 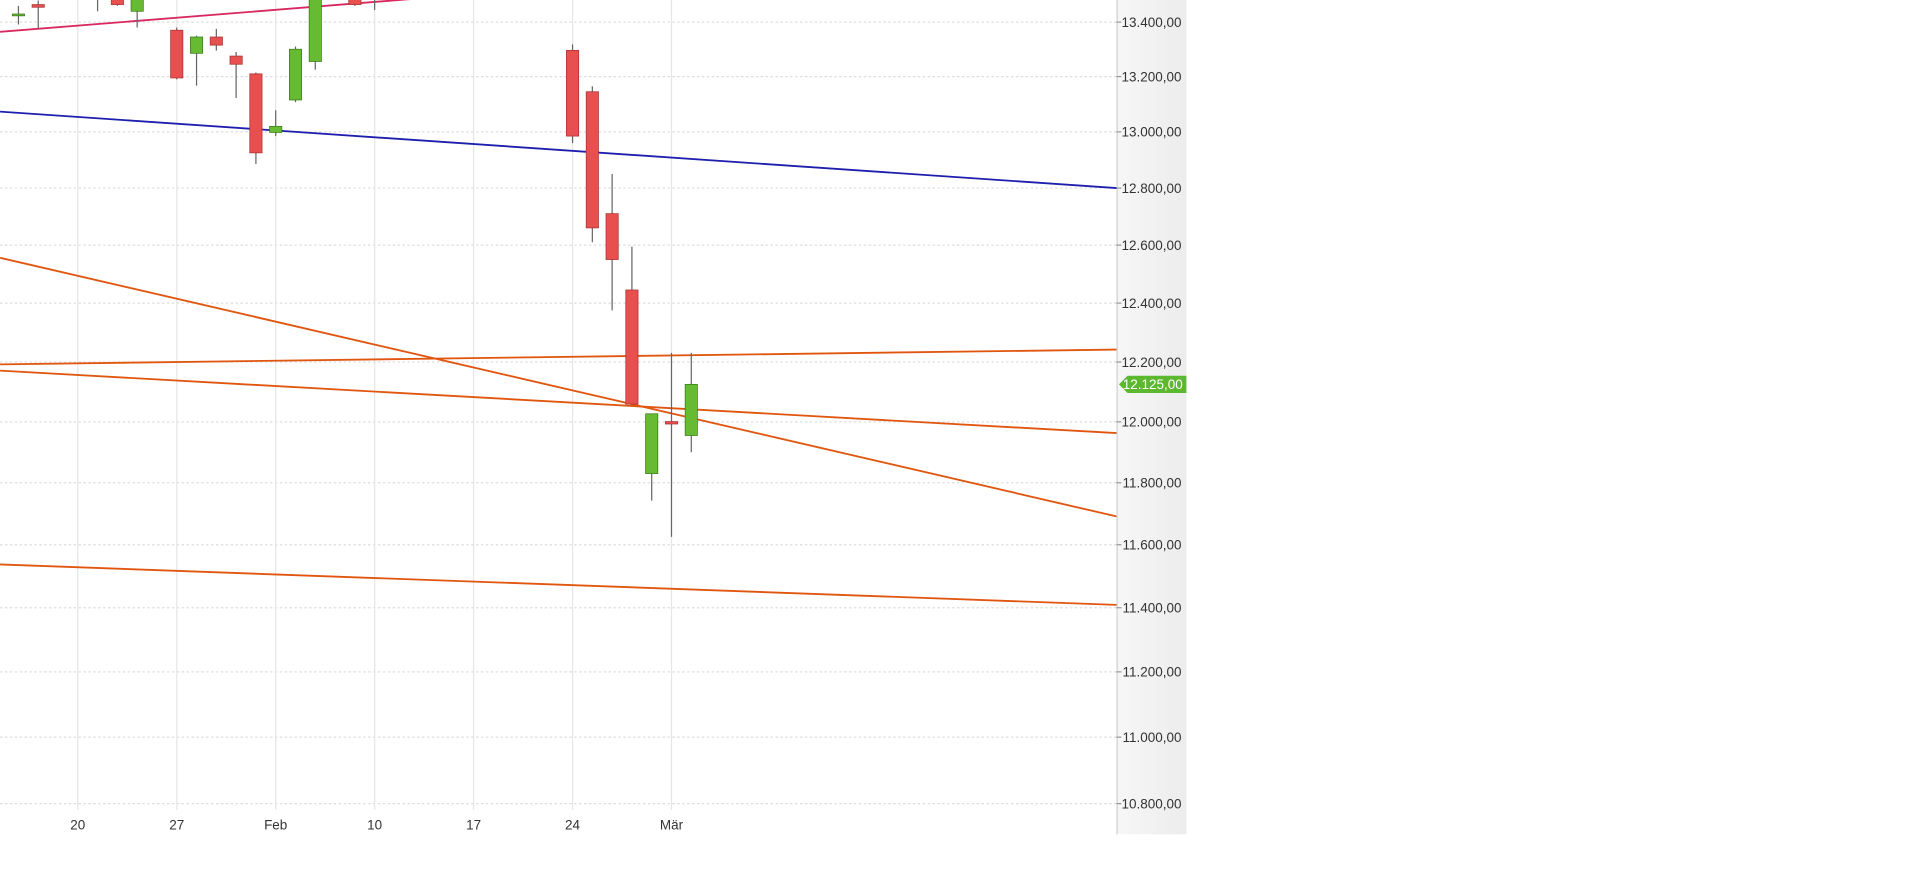 I want to click on y-axis-panel, so click(x=1151, y=417).